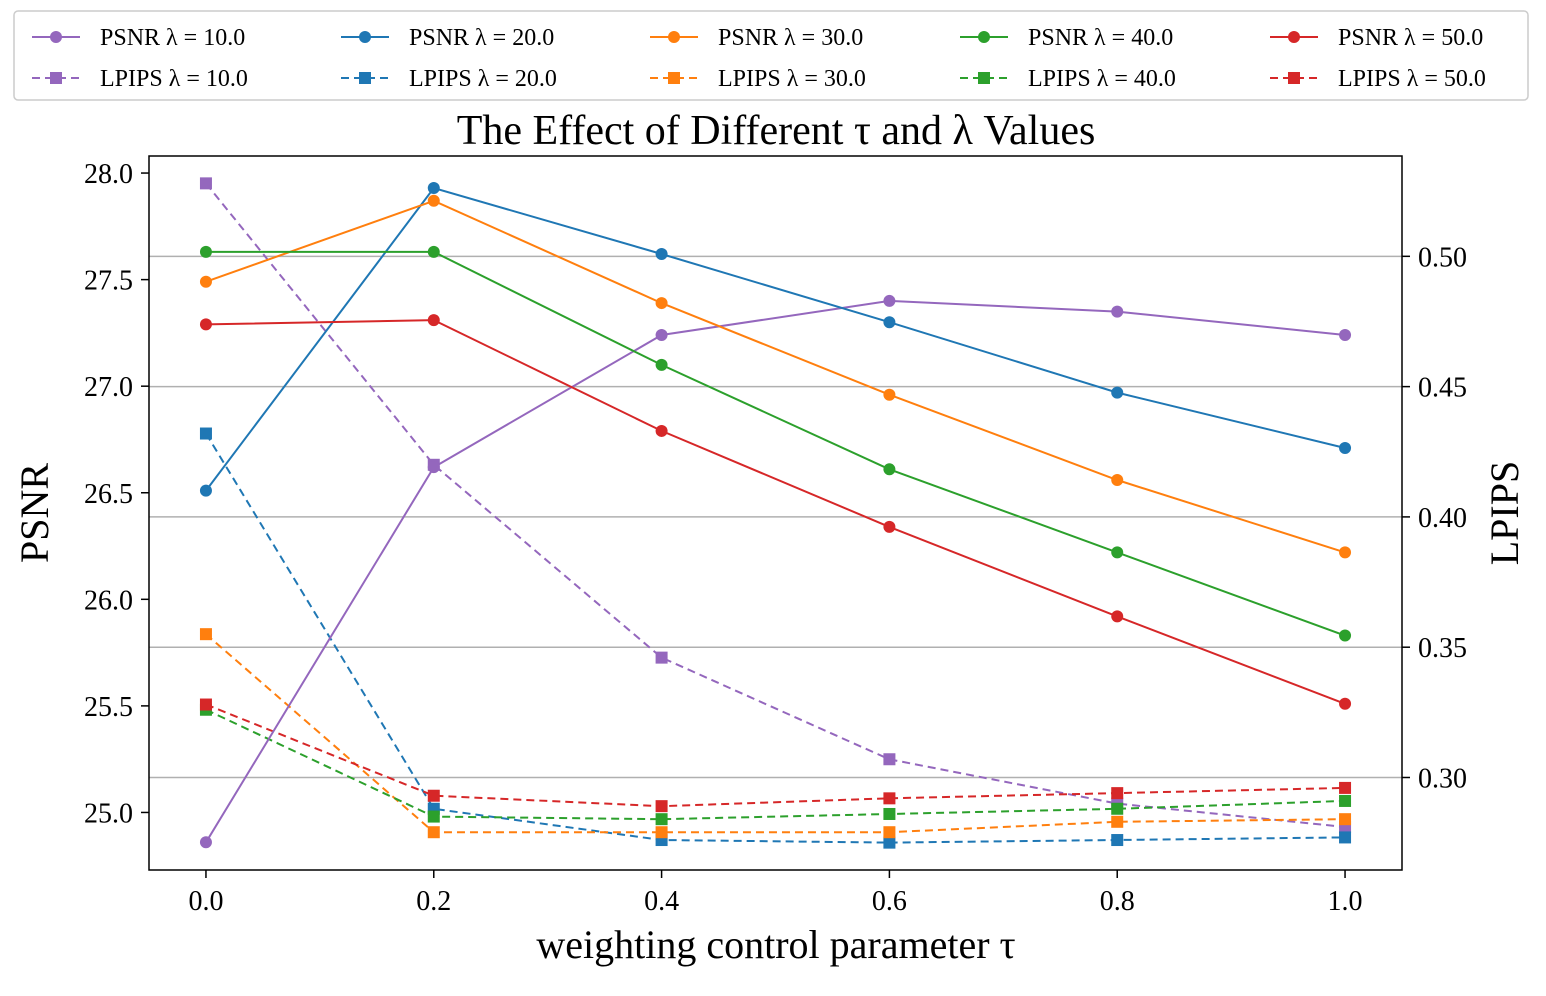  What do you see at coordinates (447, 38) in the screenshot?
I see `legend-entry: PSNR λ = 20.0` at bounding box center [447, 38].